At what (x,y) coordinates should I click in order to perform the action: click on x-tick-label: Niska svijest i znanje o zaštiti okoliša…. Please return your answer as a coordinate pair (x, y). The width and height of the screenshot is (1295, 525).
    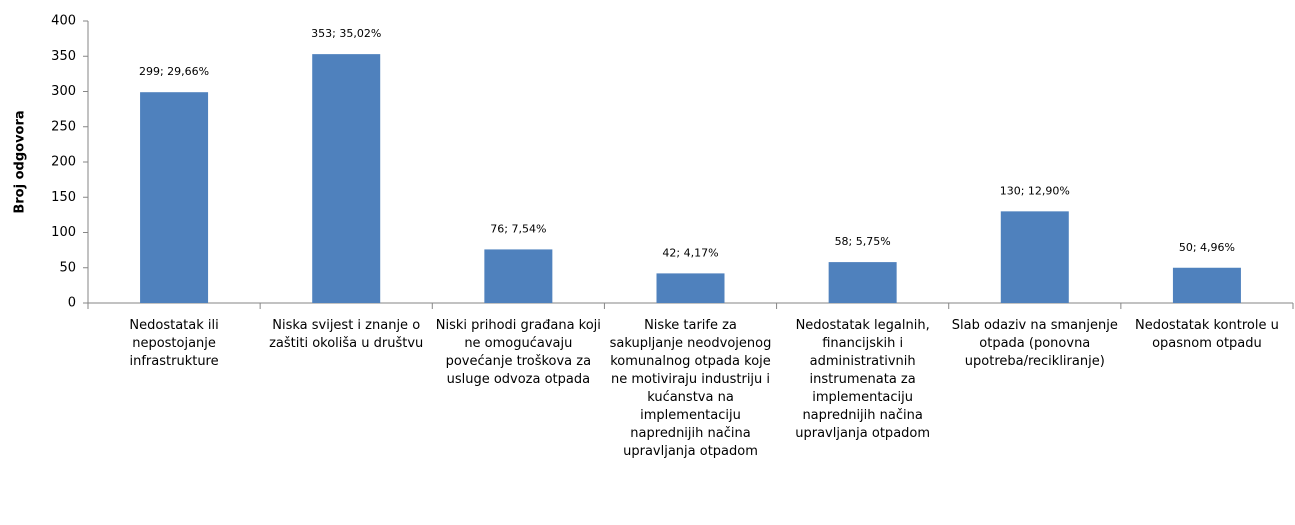
    Looking at the image, I should click on (346, 334).